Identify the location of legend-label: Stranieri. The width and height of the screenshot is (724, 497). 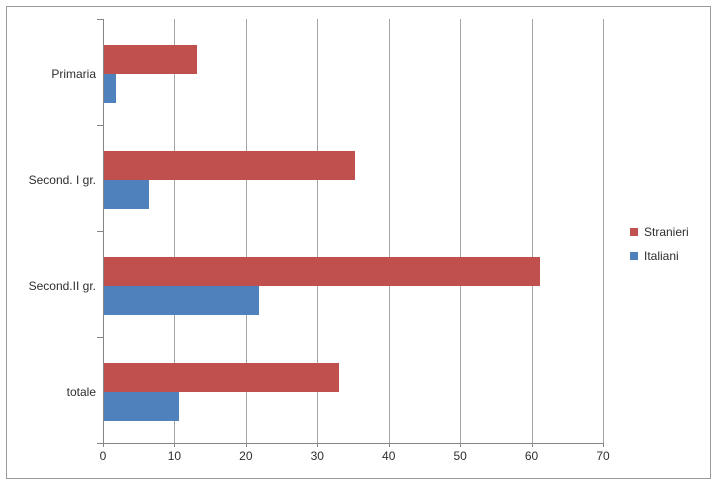
(666, 232).